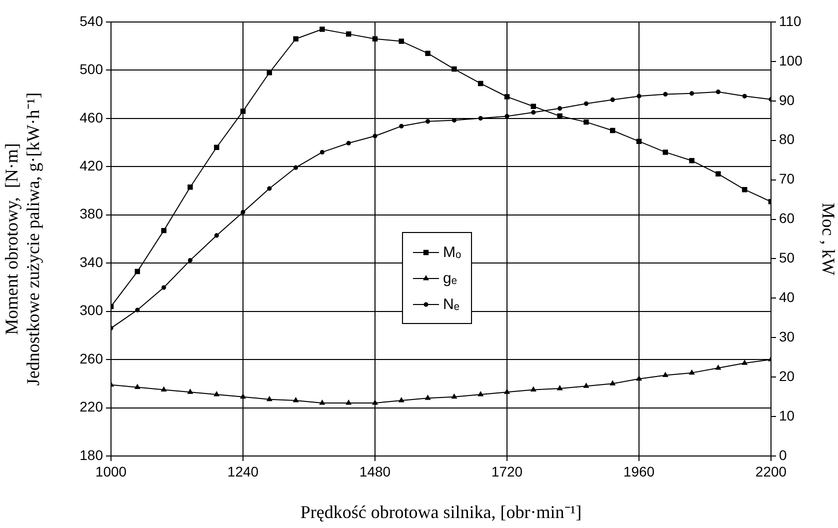  Describe the element at coordinates (451, 304) in the screenshot. I see `legend-label: Nₑ` at that location.